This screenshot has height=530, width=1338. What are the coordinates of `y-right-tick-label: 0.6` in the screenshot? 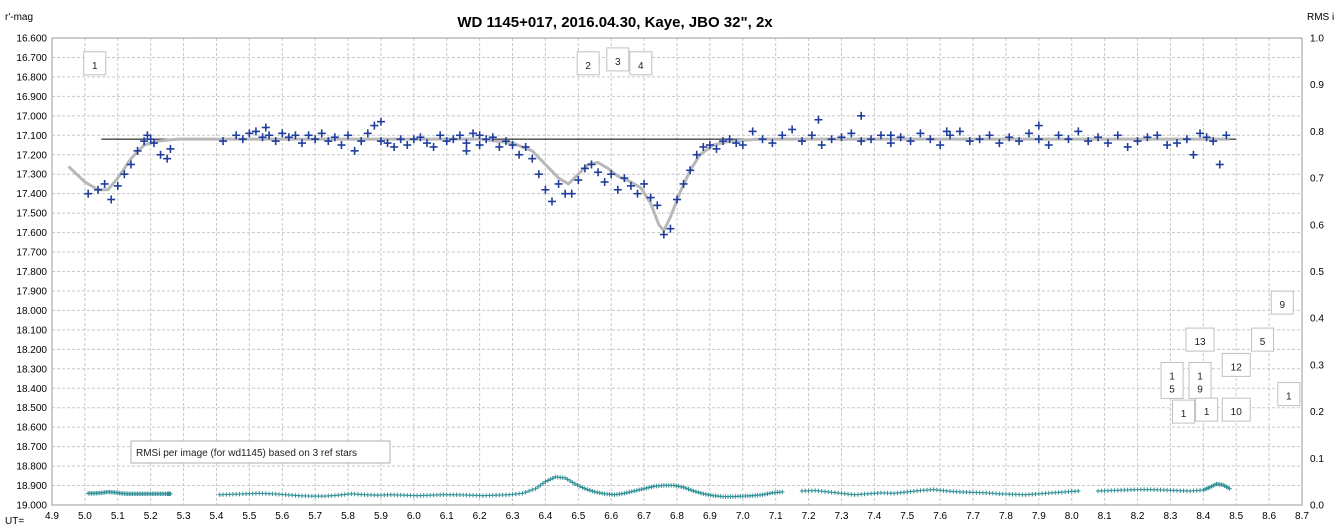 It's located at (1317, 225).